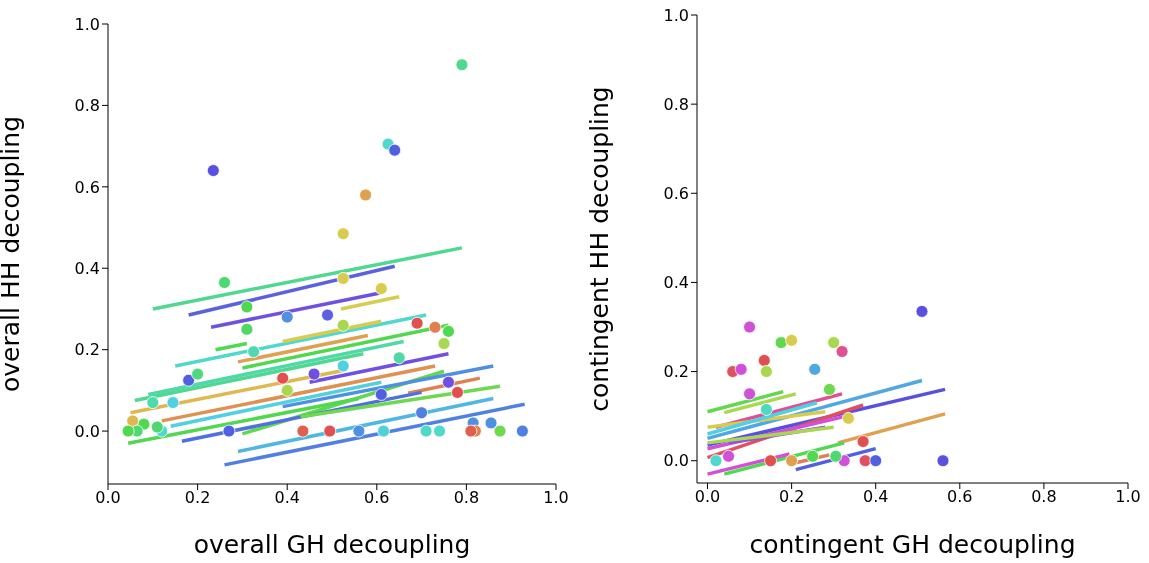  I want to click on y-axis-title: overall HH decoupling, so click(12, 254).